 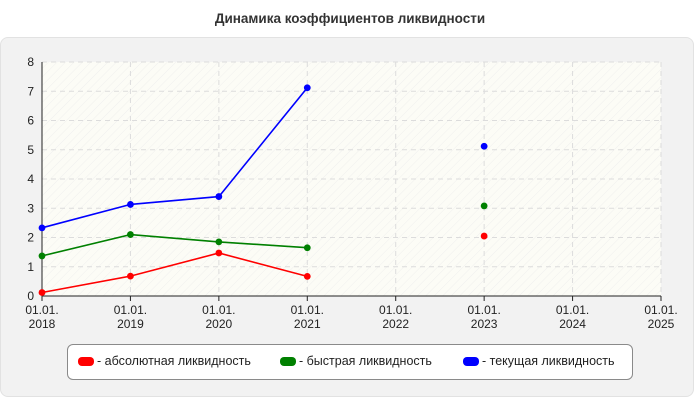 I want to click on y-tick-label: 8, so click(x=30, y=62).